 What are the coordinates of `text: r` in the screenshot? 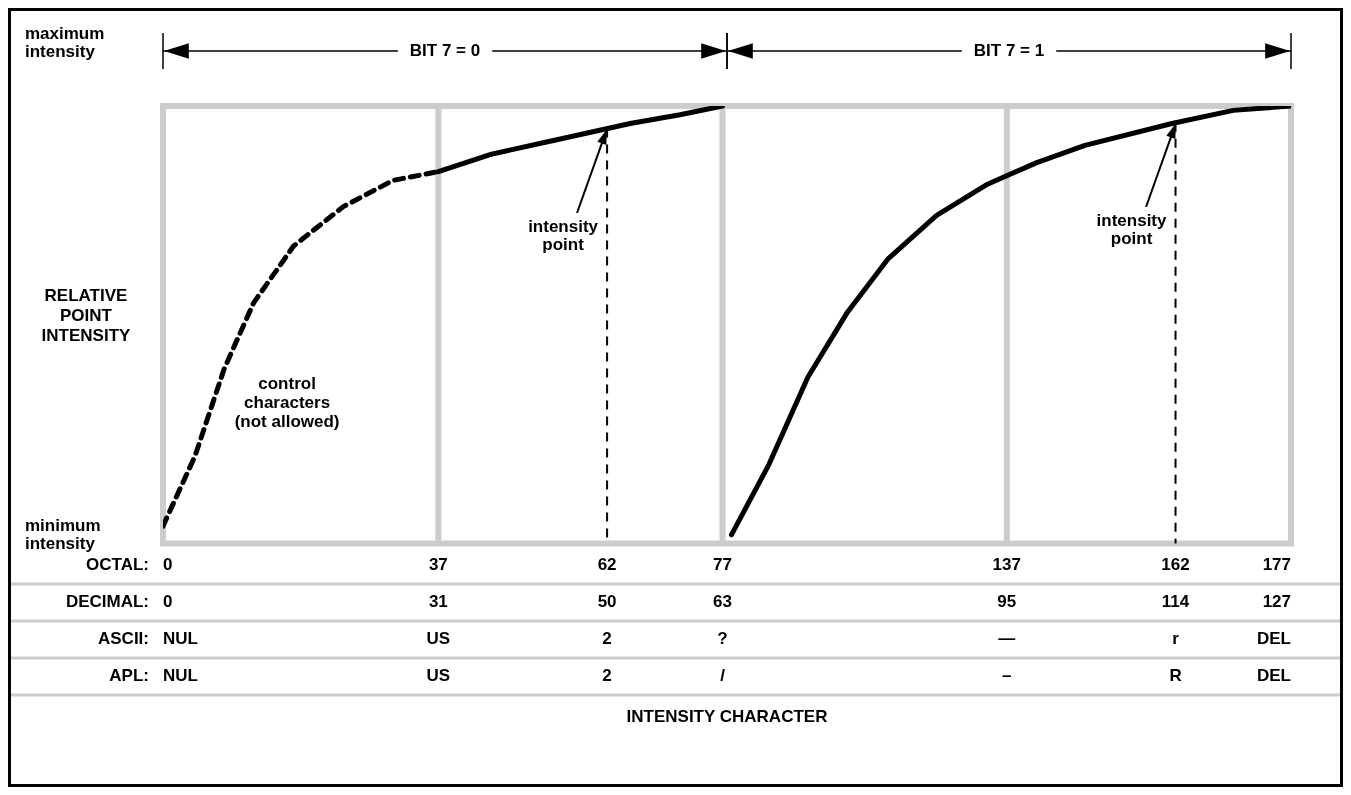 It's located at (1176, 639).